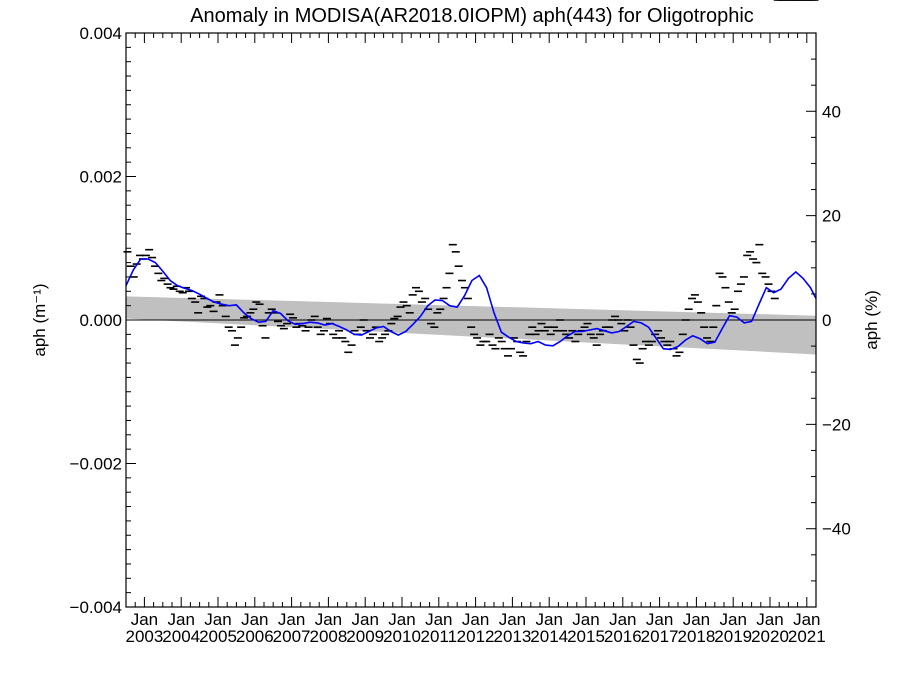 This screenshot has height=675, width=900. I want to click on x-tick-label-year: 2011, so click(439, 636).